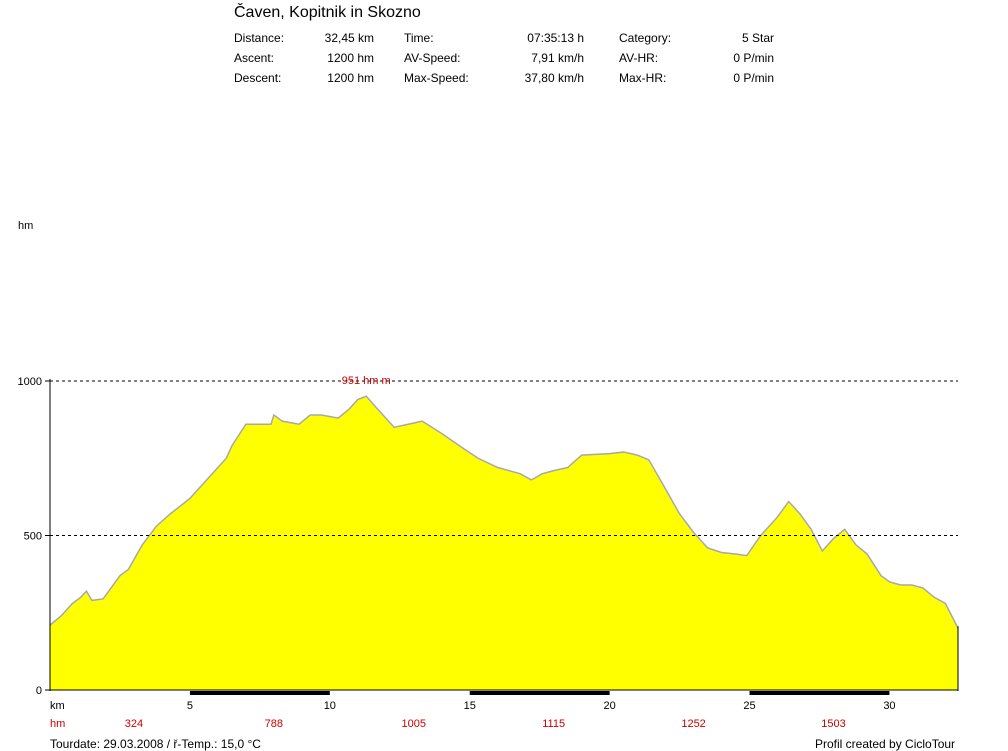 This screenshot has width=1008, height=751. I want to click on ascent-label: Ascent:, so click(254, 58).